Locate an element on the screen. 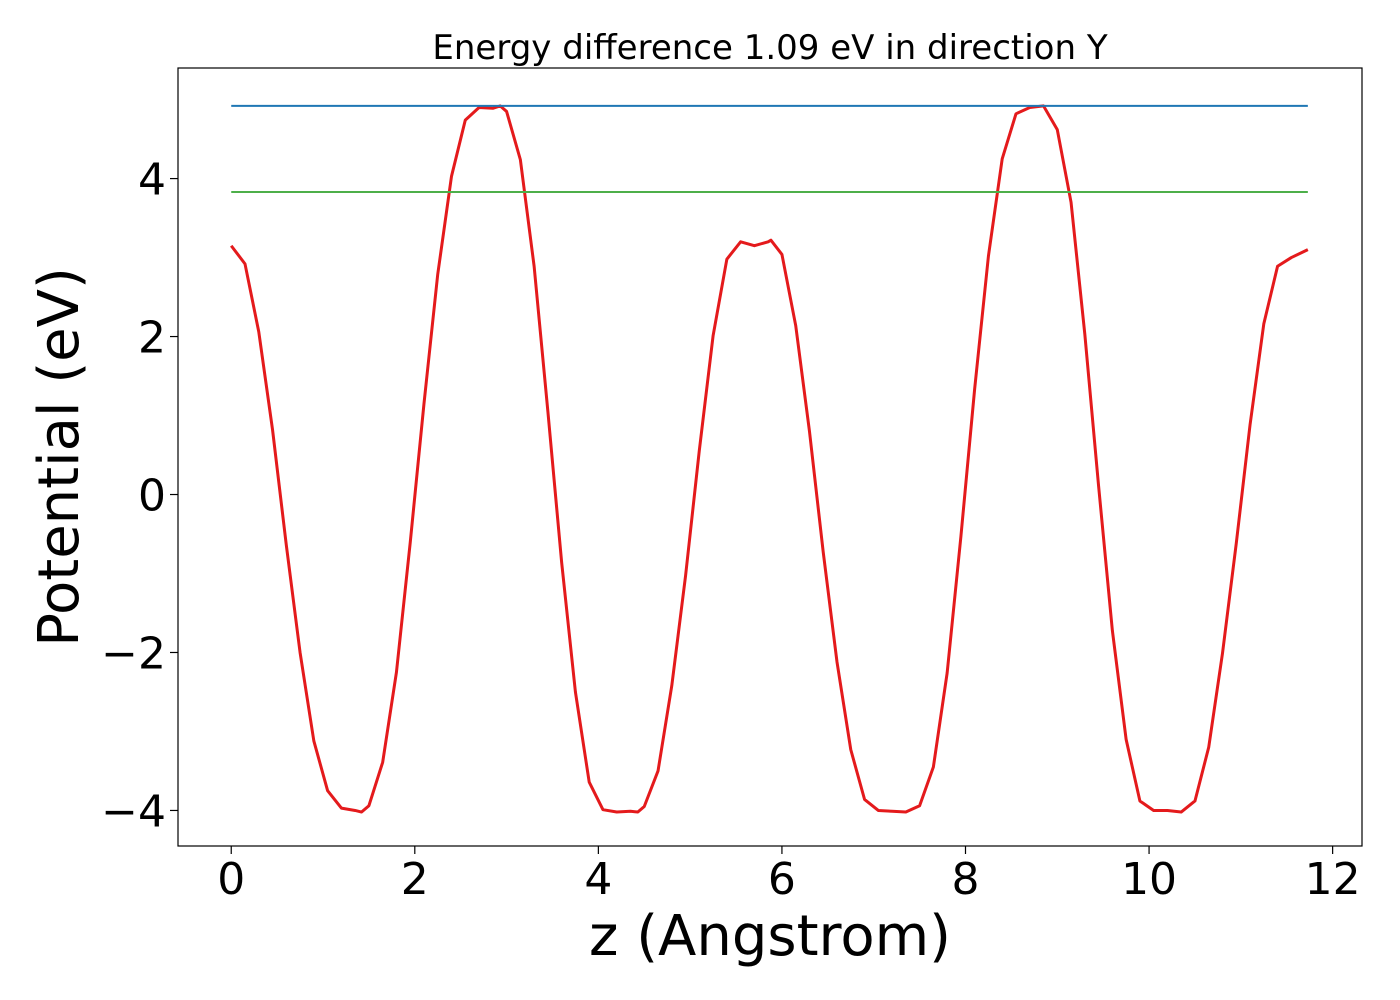 This screenshot has height=1000, width=1400. x-axis-label: z (Angstrom) is located at coordinates (770, 936).